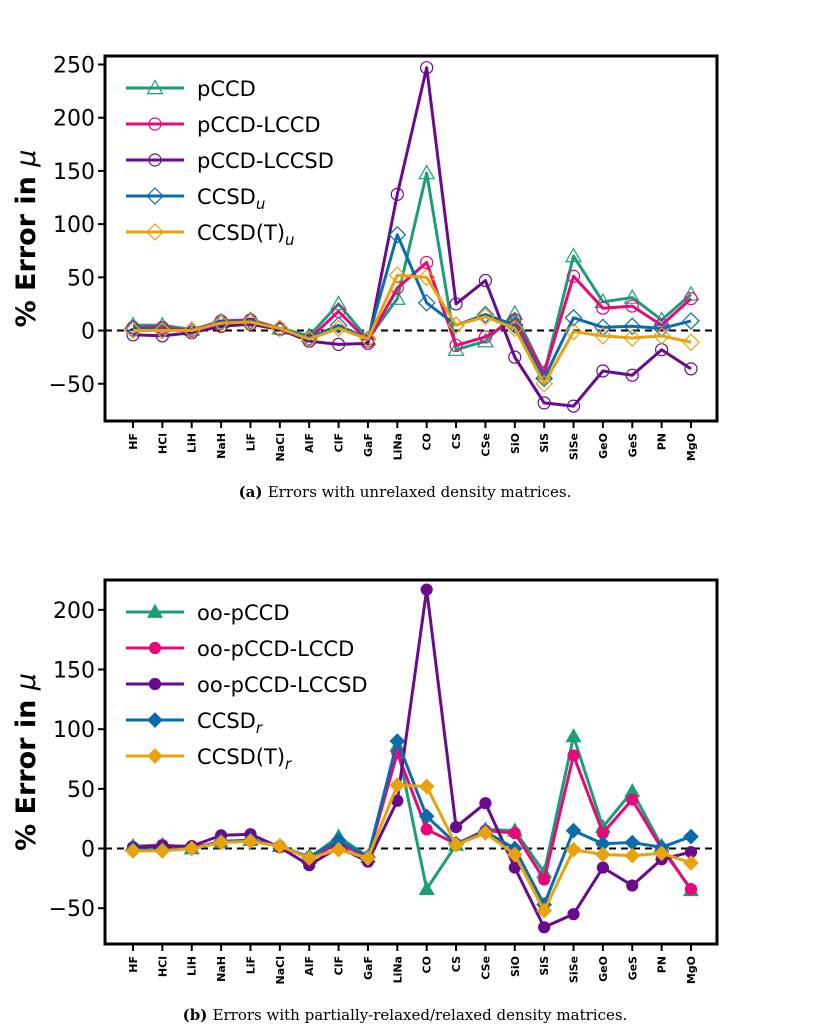  I want to click on legend-label-name: oo-pCCD-LCCD, so click(275, 649).